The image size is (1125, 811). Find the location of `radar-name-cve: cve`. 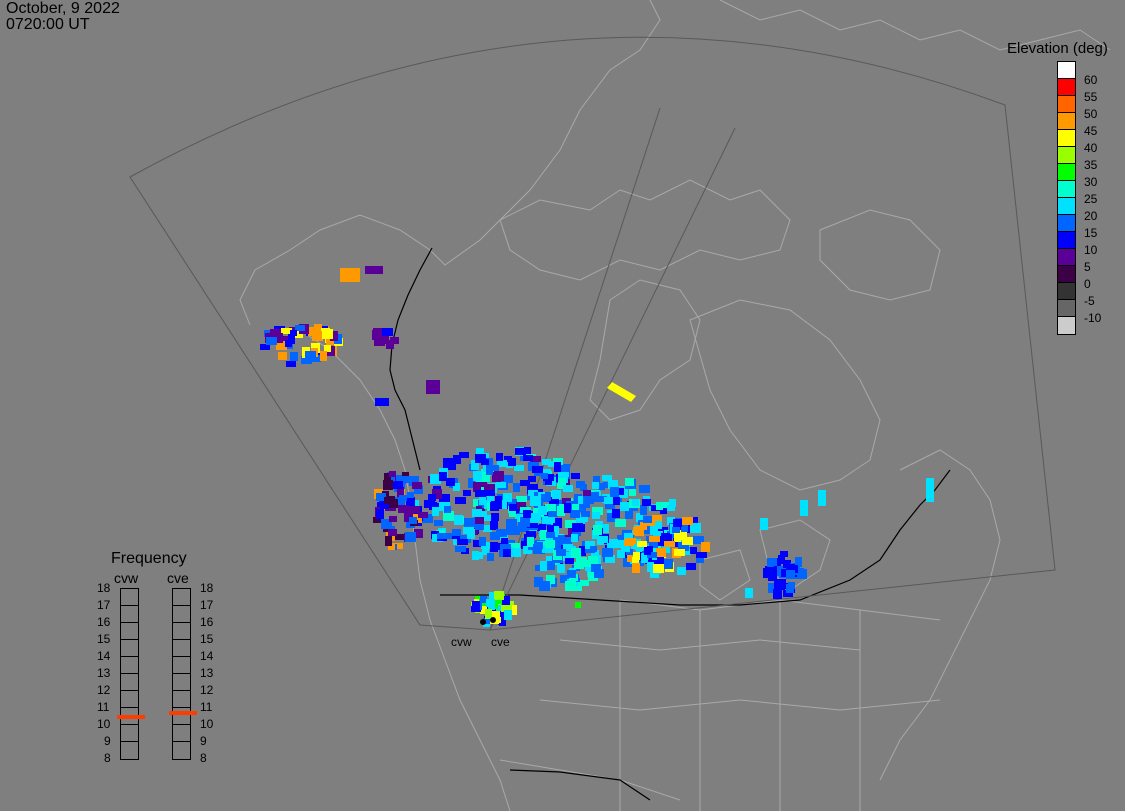

radar-name-cve: cve is located at coordinates (178, 578).